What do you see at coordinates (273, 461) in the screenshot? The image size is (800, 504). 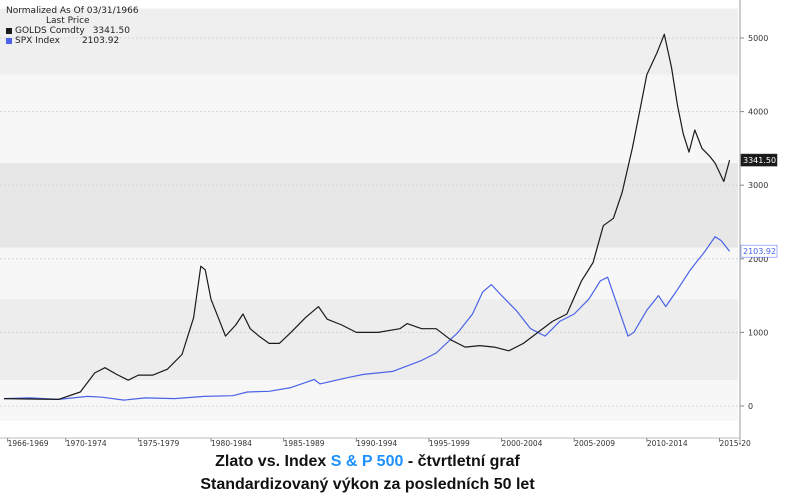 I see `caption-part-1: Zlato vs. Index` at bounding box center [273, 461].